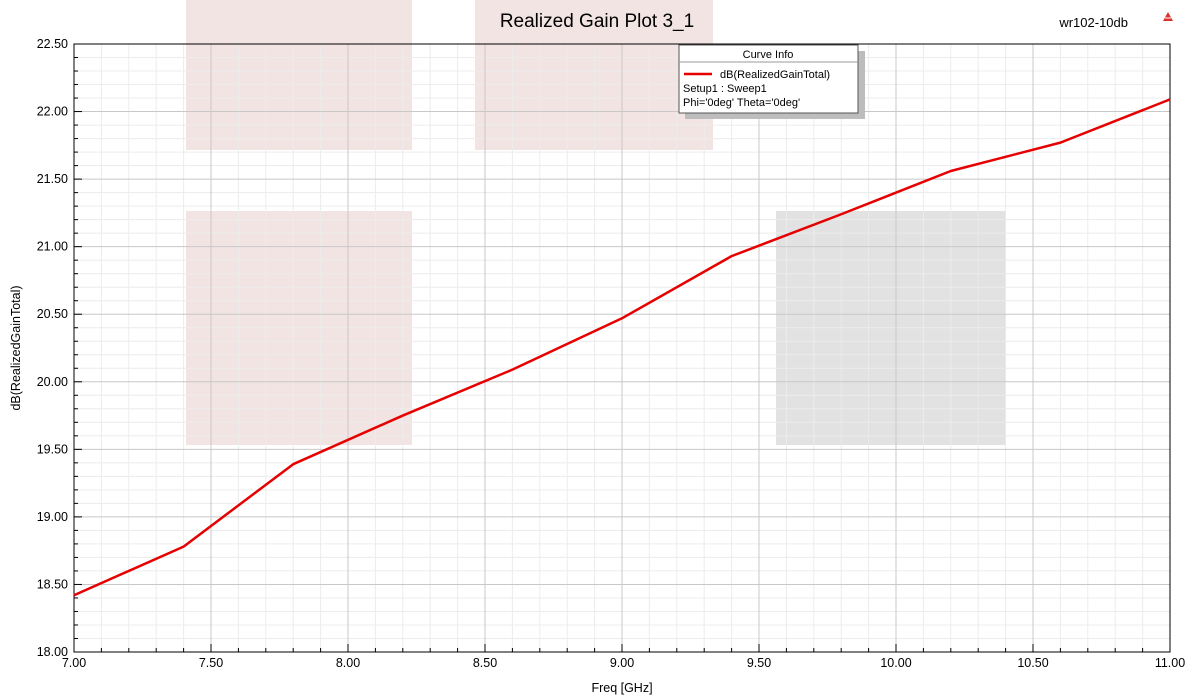  I want to click on x-tick-label: 10.50, so click(1032, 663).